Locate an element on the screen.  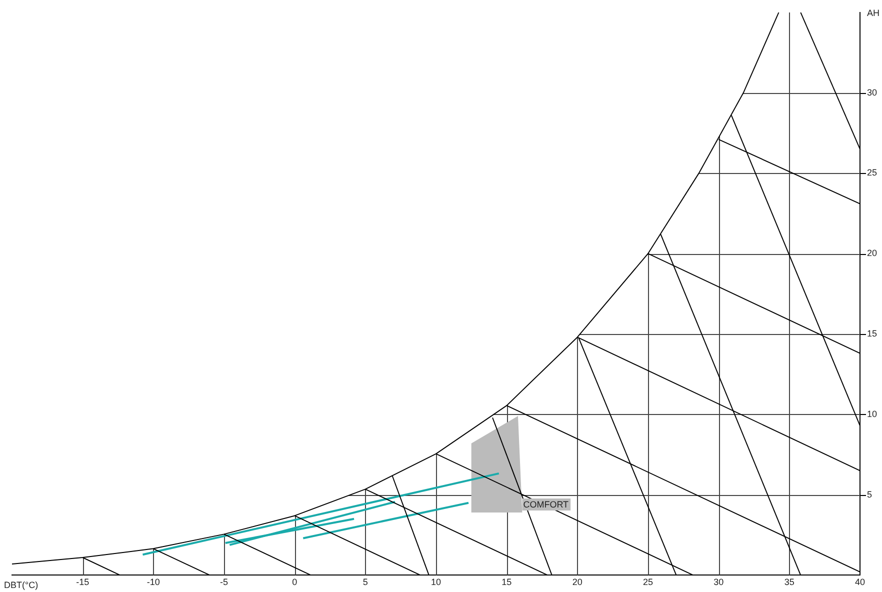
y-tick-label: 20 is located at coordinates (872, 253).